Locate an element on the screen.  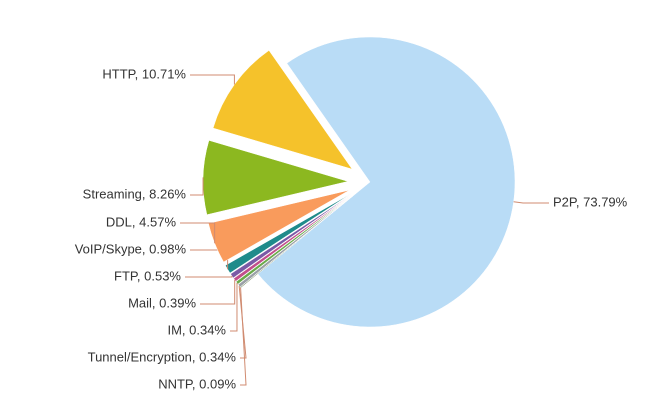
data-label: Mail, 0.39% is located at coordinates (162, 302).